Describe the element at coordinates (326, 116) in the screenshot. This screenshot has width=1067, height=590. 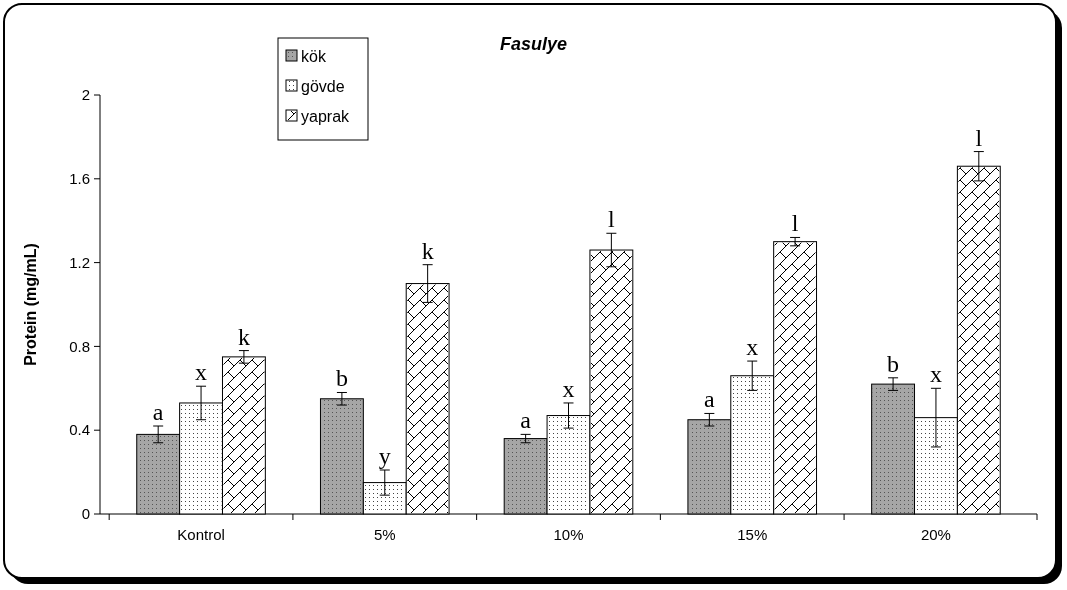
I see `legend-label: yaprak` at that location.